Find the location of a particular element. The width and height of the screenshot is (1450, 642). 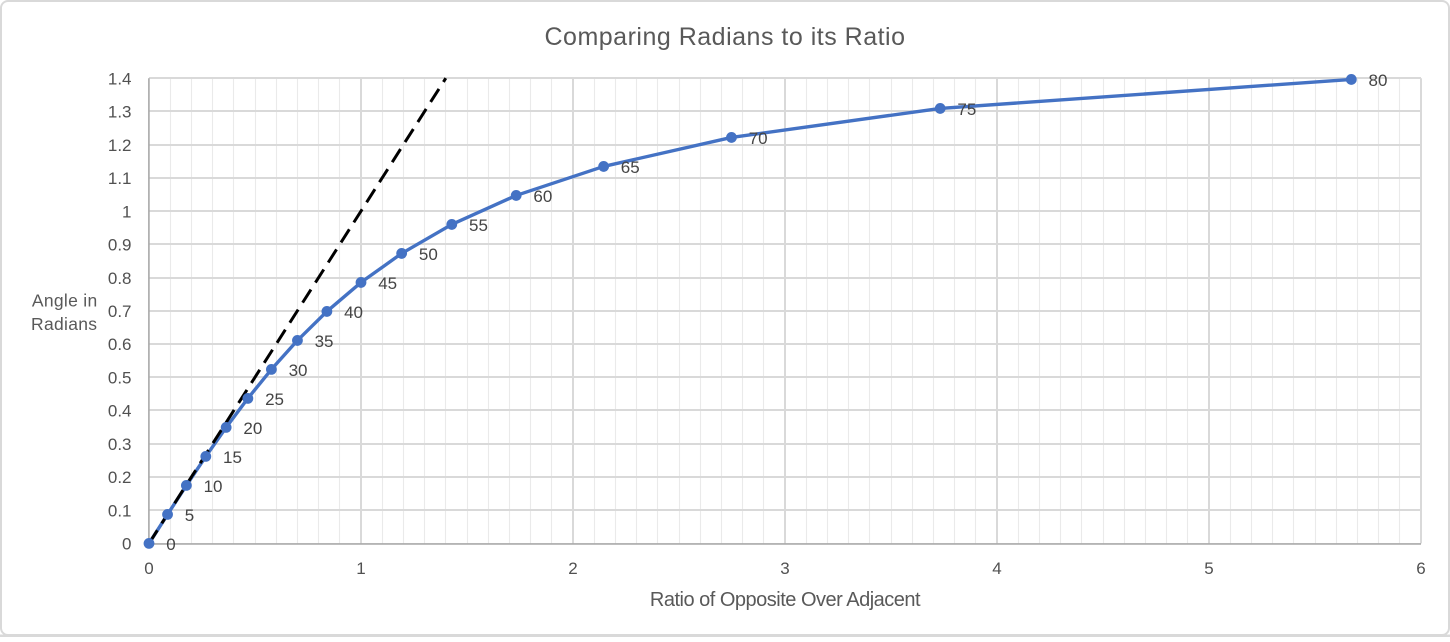

svg-text: 40 is located at coordinates (353, 312).